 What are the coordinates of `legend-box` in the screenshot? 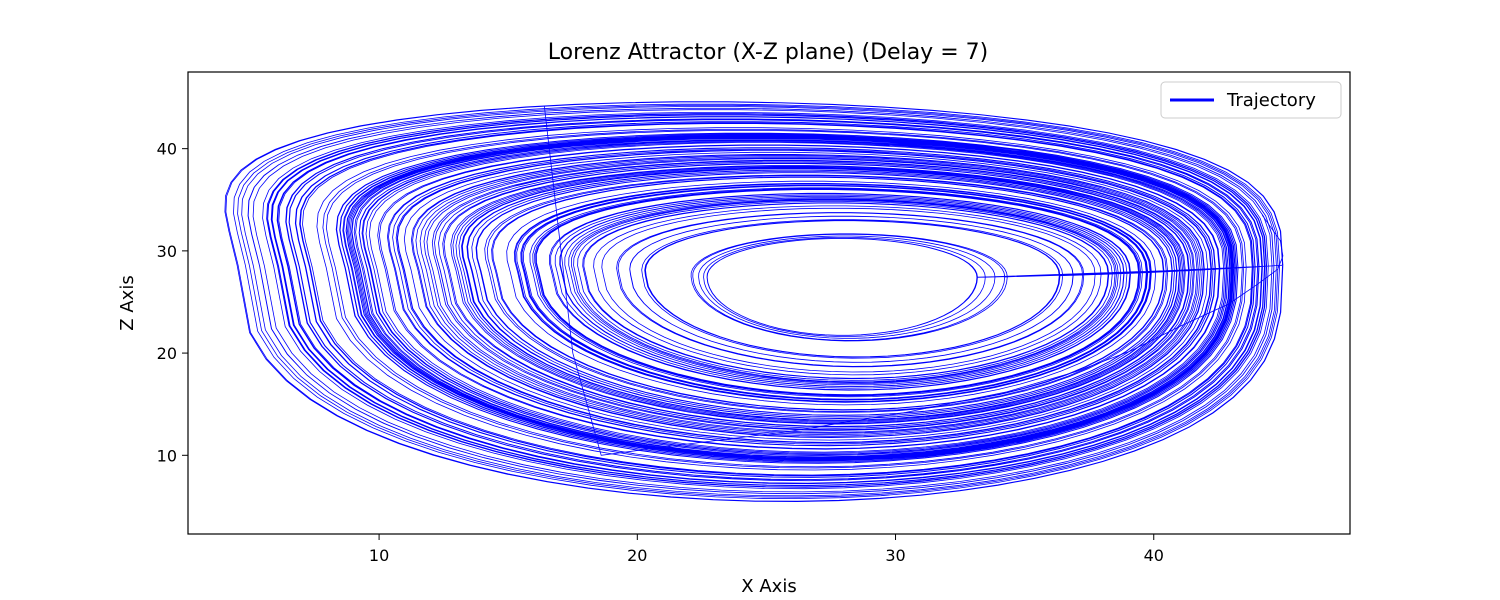 It's located at (1251, 100).